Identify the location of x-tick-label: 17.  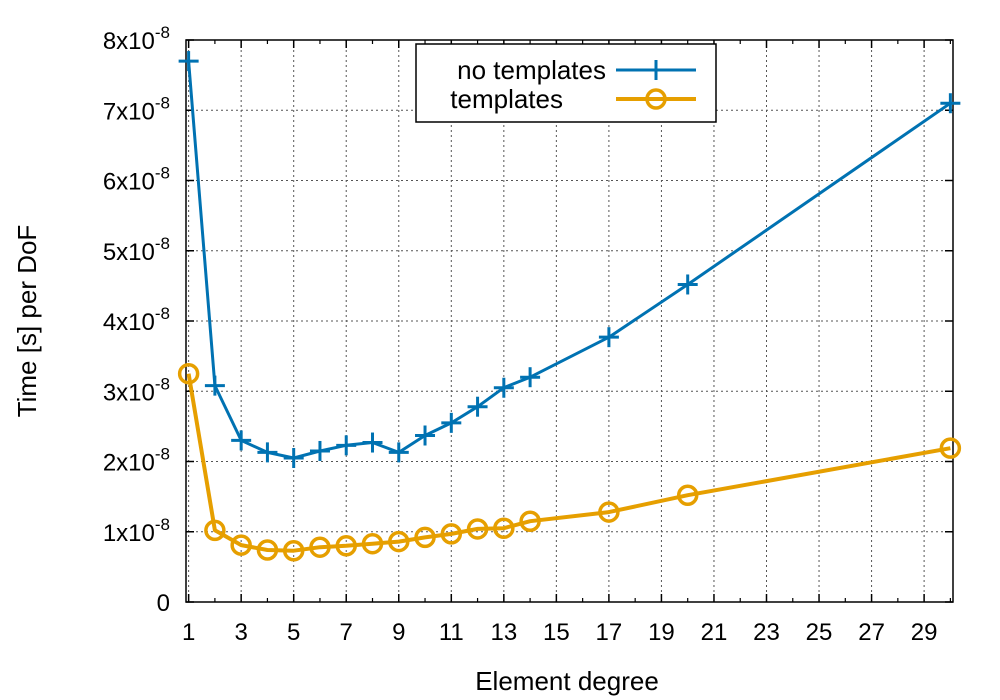
(609, 632).